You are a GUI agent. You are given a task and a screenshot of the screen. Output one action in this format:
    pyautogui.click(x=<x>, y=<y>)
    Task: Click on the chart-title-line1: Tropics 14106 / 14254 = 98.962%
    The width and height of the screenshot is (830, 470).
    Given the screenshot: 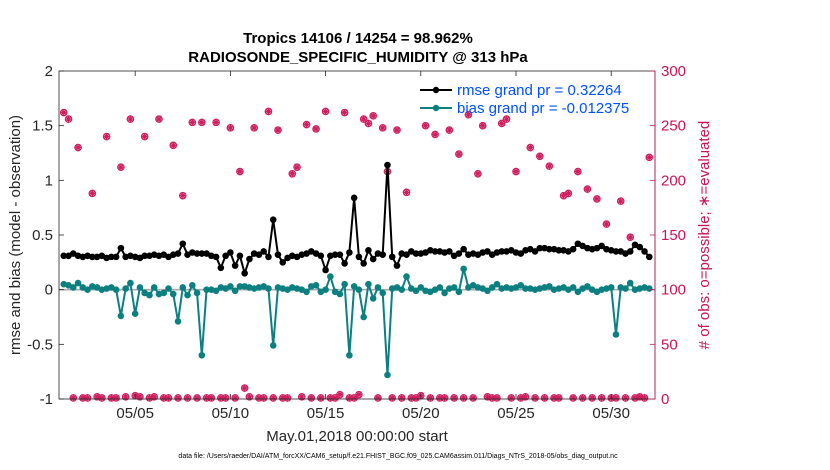 What is the action you would take?
    pyautogui.click(x=358, y=38)
    